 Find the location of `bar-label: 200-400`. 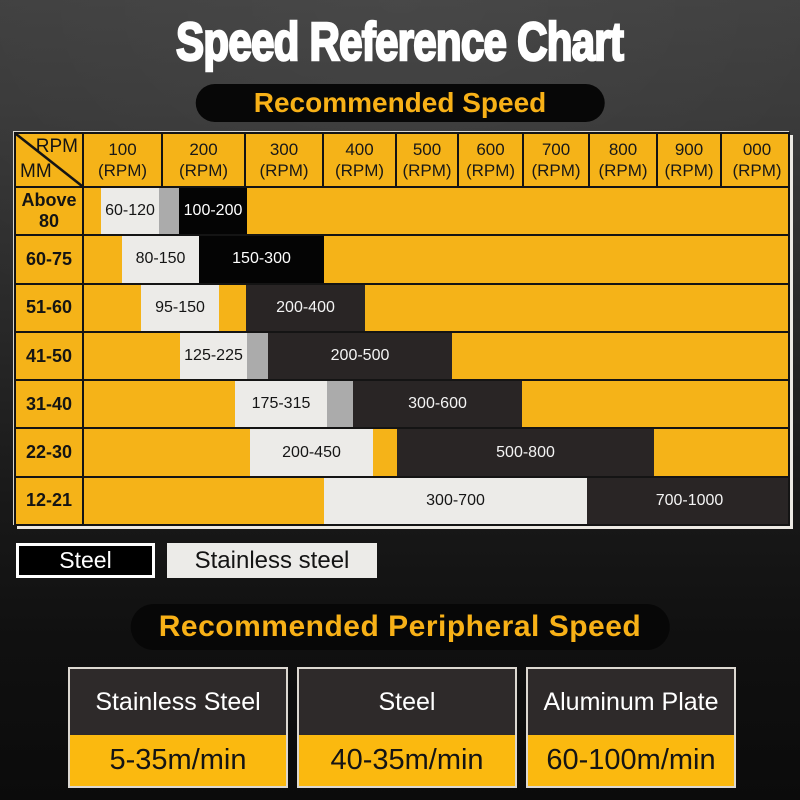

bar-label: 200-400 is located at coordinates (305, 307).